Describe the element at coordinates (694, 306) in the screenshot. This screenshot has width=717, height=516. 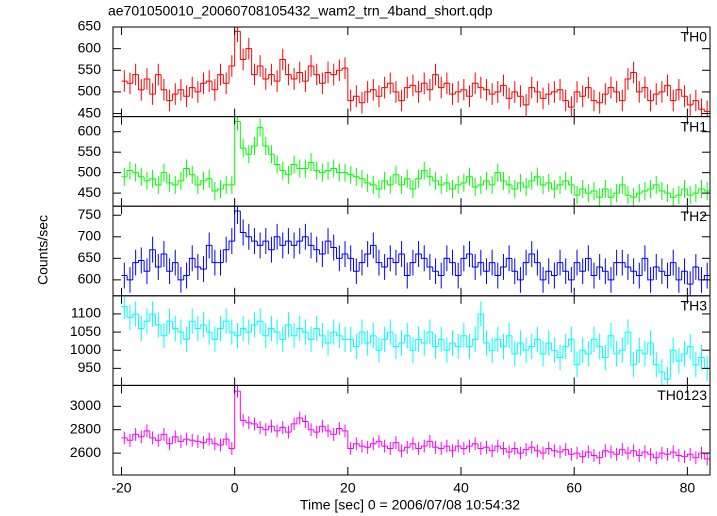
I see `panel-label: TH3` at that location.